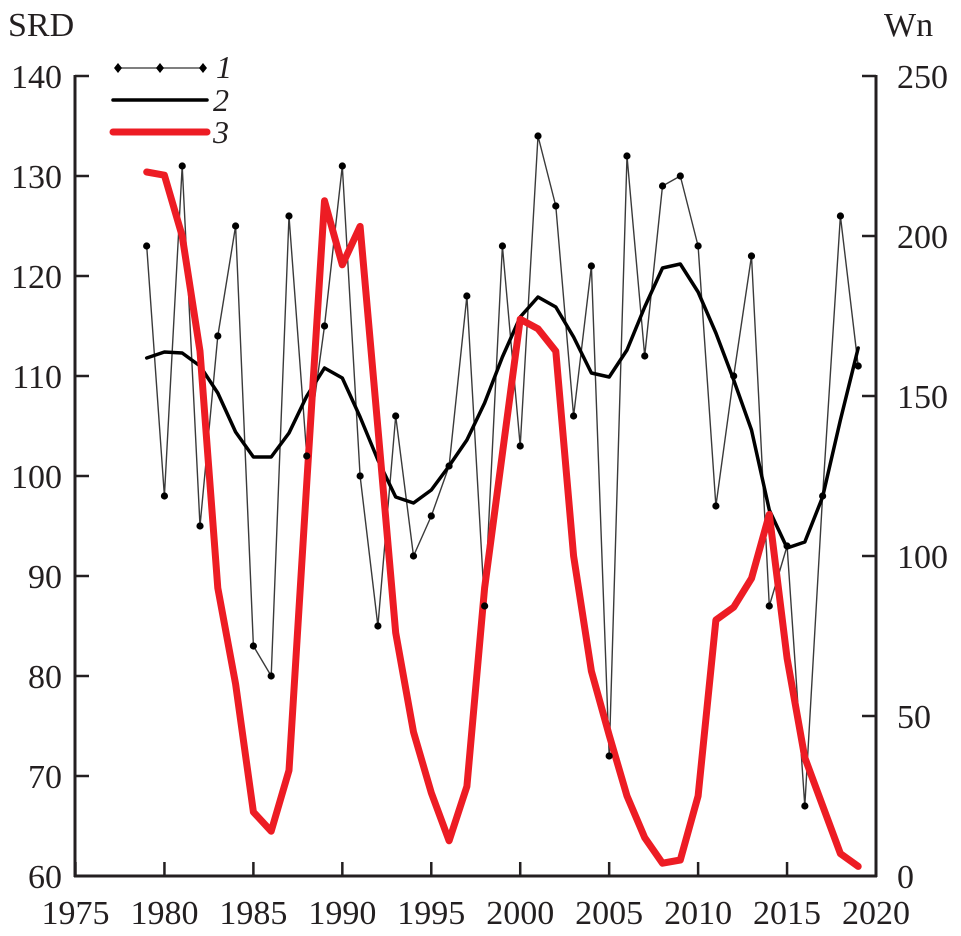 The height and width of the screenshot is (936, 961). What do you see at coordinates (36, 277) in the screenshot?
I see `y-left-tick-label: 120` at bounding box center [36, 277].